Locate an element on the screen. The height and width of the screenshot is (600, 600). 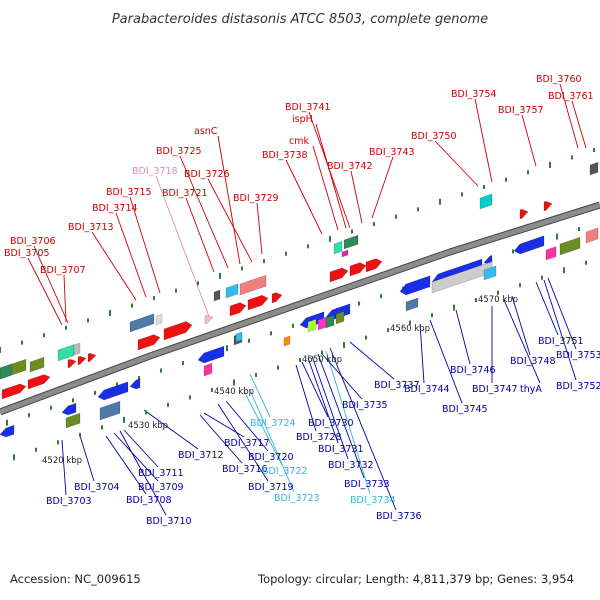
gene-label: BDI_3748 is located at coordinates (533, 361).